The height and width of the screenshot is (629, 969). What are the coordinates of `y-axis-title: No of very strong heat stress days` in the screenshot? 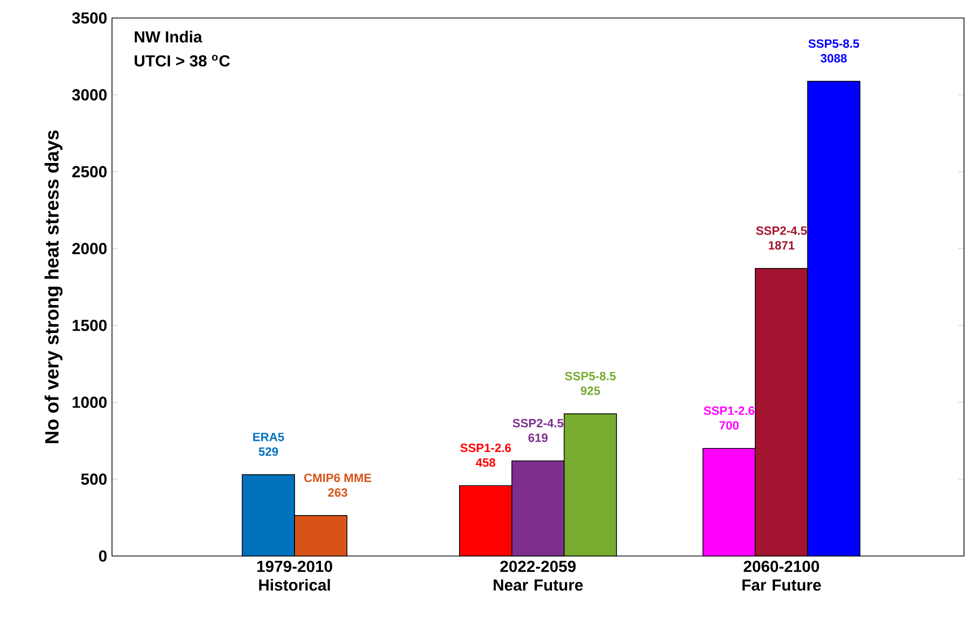 It's located at (53, 287).